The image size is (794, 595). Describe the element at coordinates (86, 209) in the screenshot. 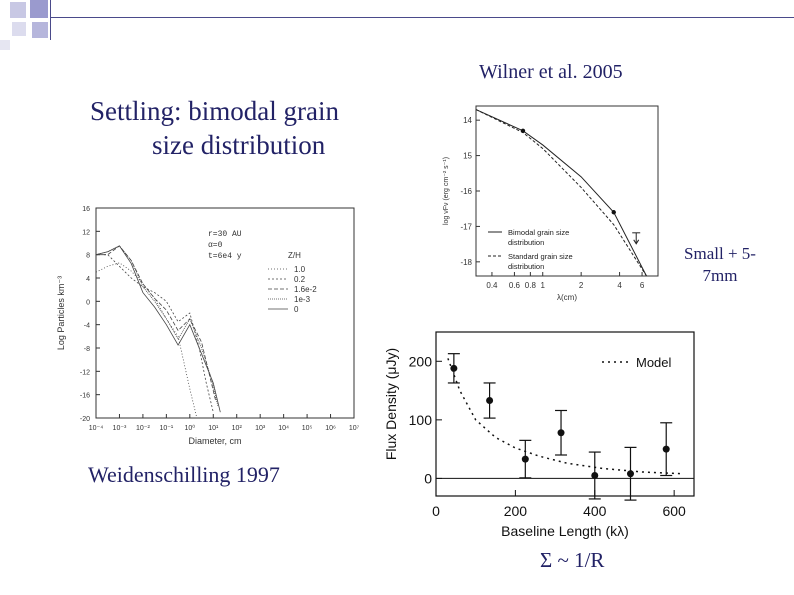

I see `y-tick-label: 16` at that location.